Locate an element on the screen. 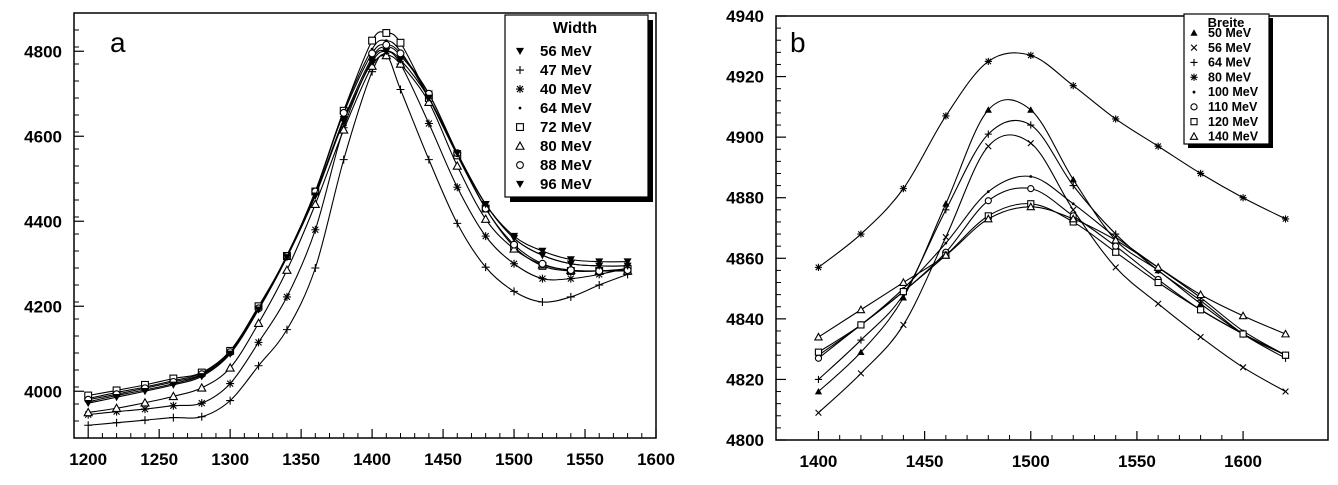  x-tick-label: 1250 is located at coordinates (159, 459).